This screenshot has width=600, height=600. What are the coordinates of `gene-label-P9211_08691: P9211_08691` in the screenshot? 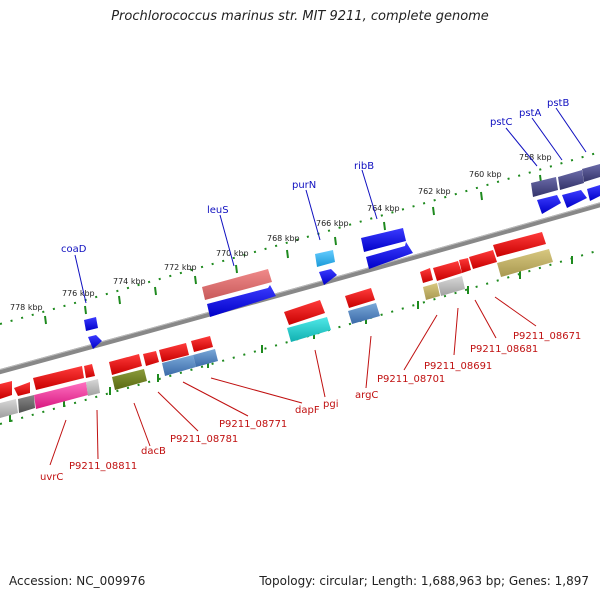 It's located at (458, 366).